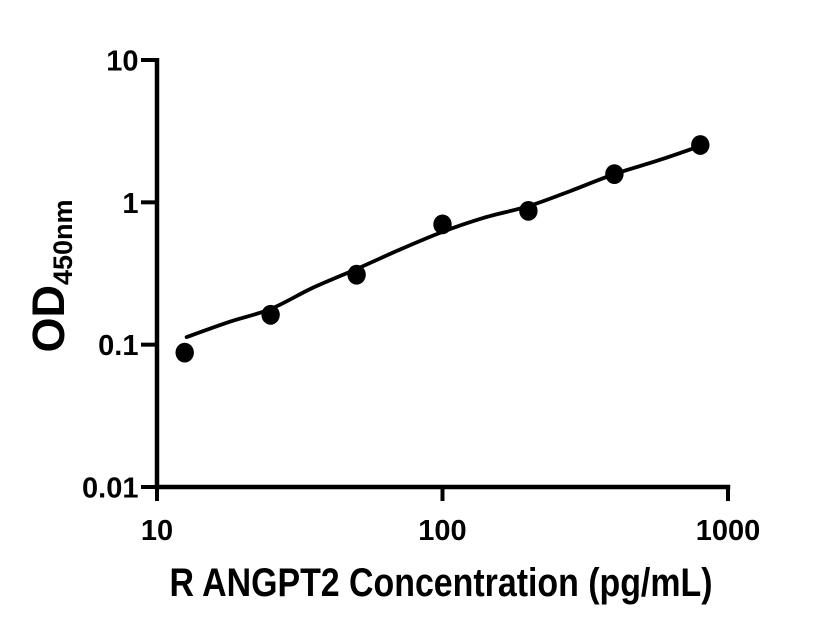 Image resolution: width=816 pixels, height=640 pixels. Describe the element at coordinates (130, 204) in the screenshot. I see `y-tick-label: 1` at that location.